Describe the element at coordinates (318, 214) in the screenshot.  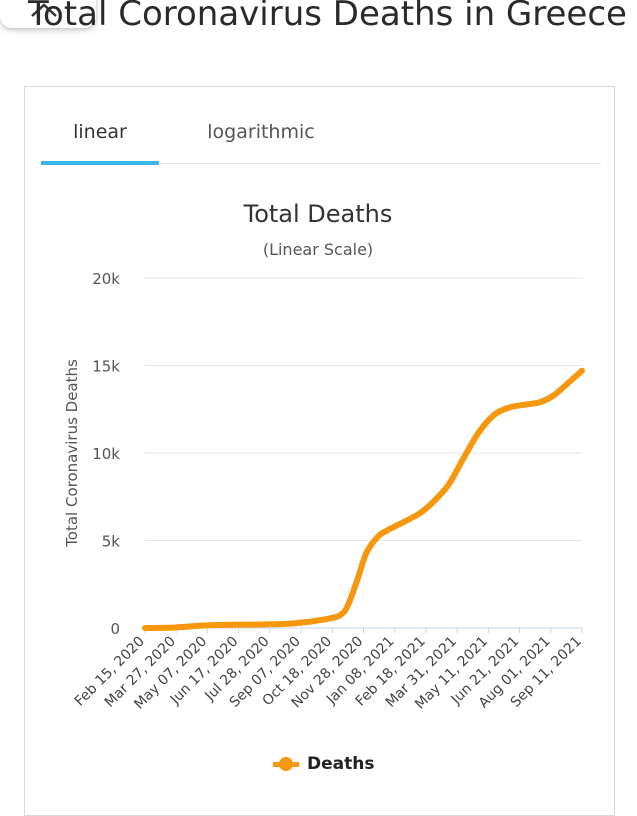
I see `chart-title: Total Deaths` at that location.